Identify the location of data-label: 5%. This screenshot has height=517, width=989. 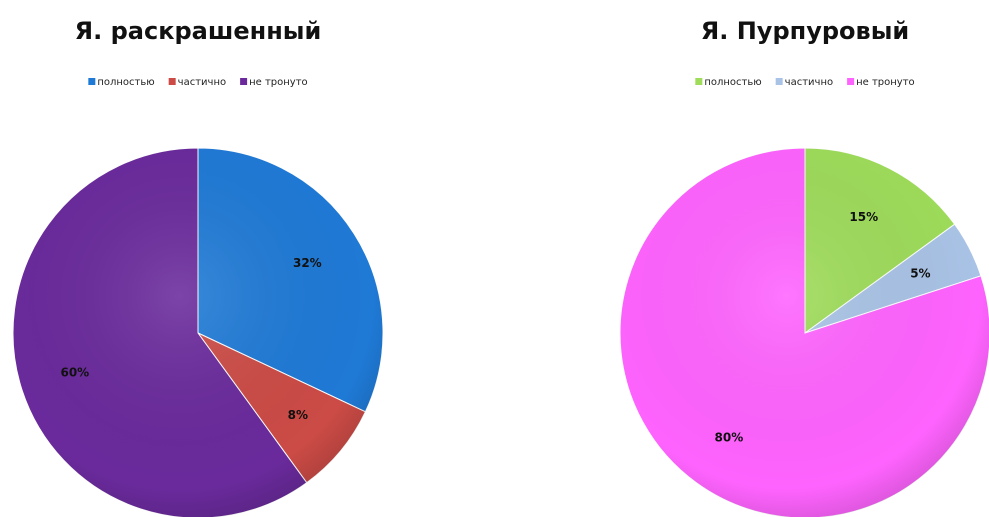
(920, 274).